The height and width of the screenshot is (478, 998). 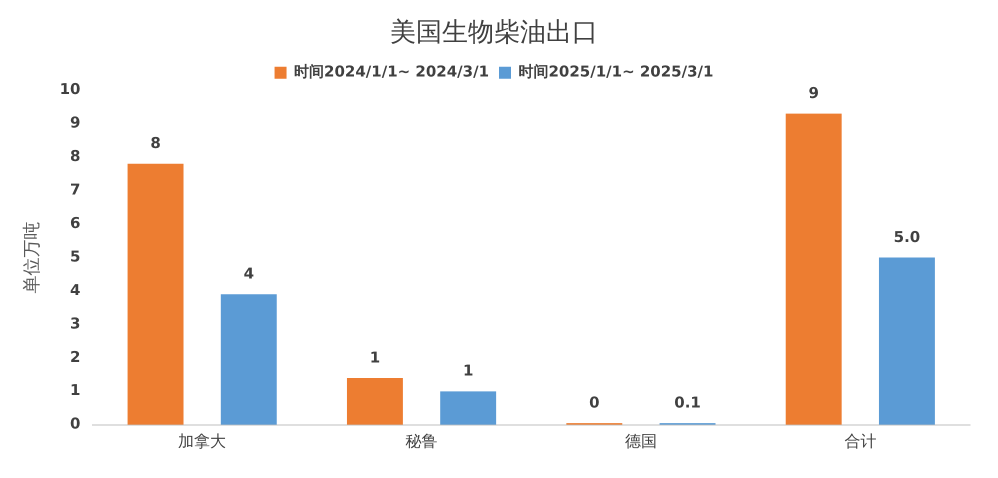 I want to click on data-label: 0, so click(x=594, y=403).